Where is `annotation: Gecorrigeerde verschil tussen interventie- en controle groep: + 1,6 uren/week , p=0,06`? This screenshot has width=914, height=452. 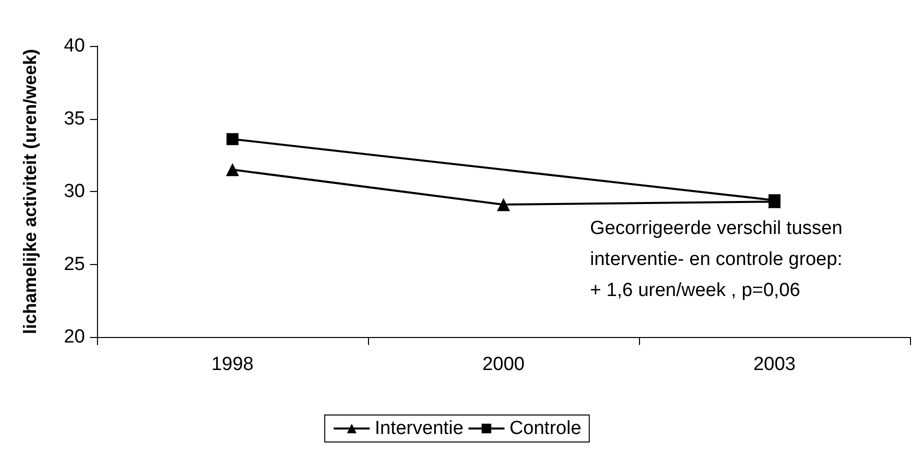
annotation: Gecorrigeerde verschil tussen interventie- en controle groep: + 1,6 uren/week , p=0,06 is located at coordinates (716, 259).